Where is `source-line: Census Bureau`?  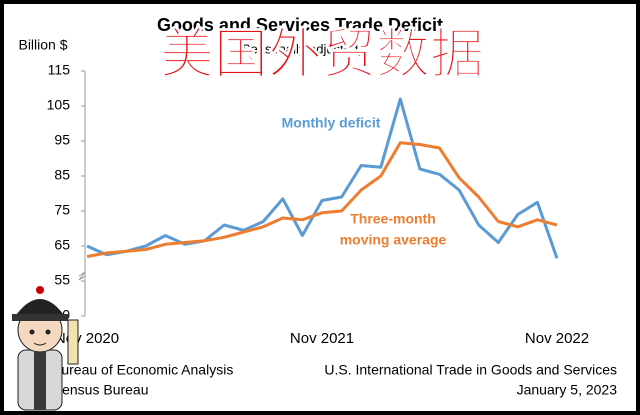
source-line: Census Bureau is located at coordinates (100, 390).